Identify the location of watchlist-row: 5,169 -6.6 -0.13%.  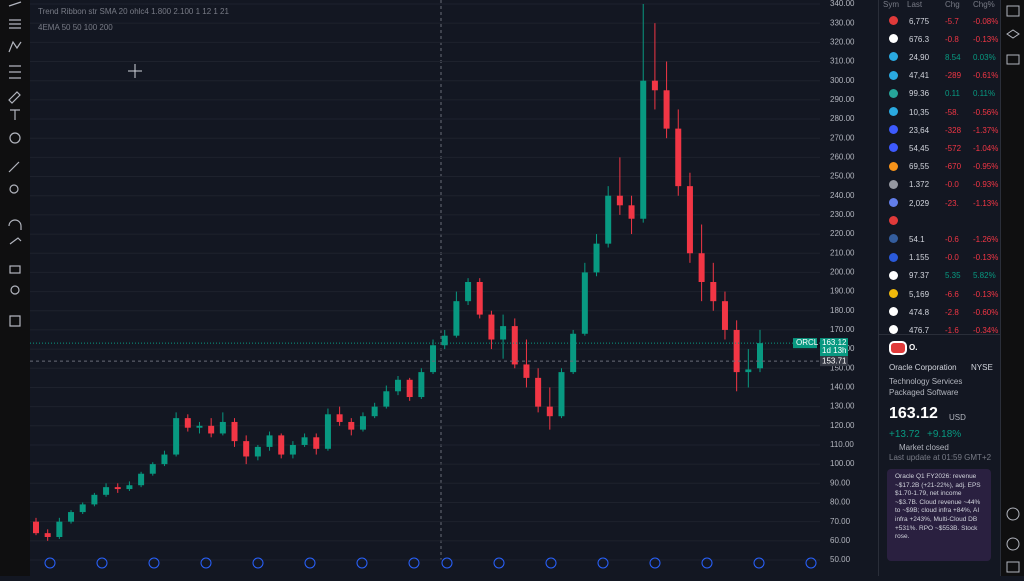
(940, 294).